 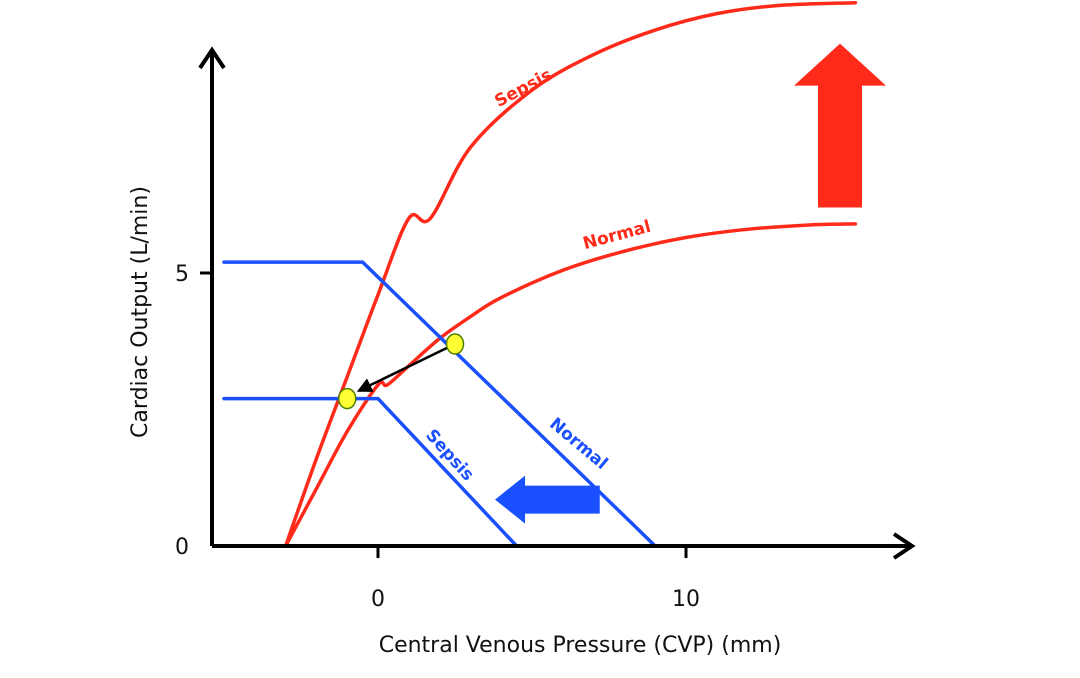 What do you see at coordinates (140, 312) in the screenshot?
I see `y-axis-label: Cardiac Output (L/min)` at bounding box center [140, 312].